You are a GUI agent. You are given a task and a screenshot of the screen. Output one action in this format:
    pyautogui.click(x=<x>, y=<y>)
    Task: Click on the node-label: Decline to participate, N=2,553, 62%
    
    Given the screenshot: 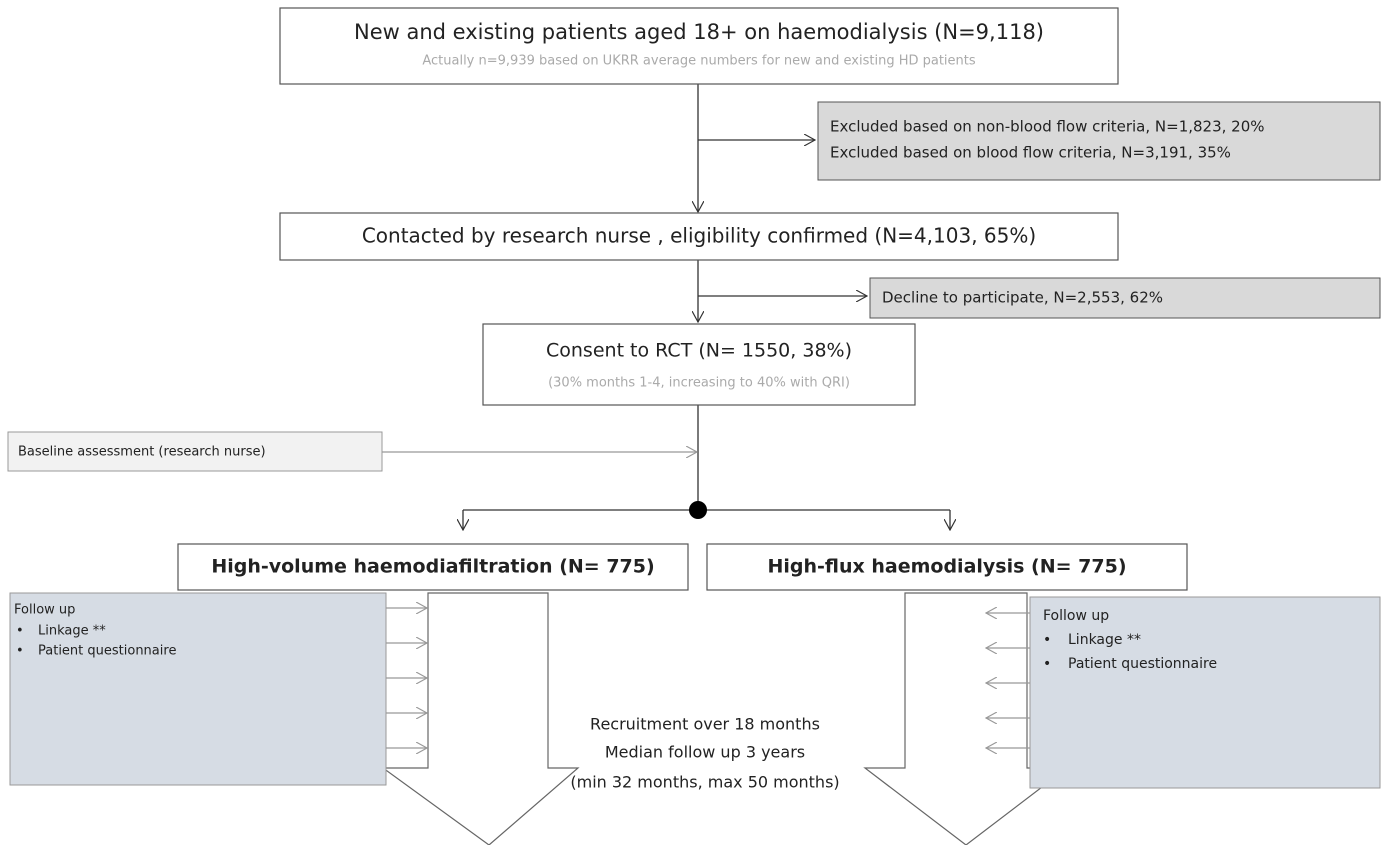 What is the action you would take?
    pyautogui.click(x=1022, y=298)
    